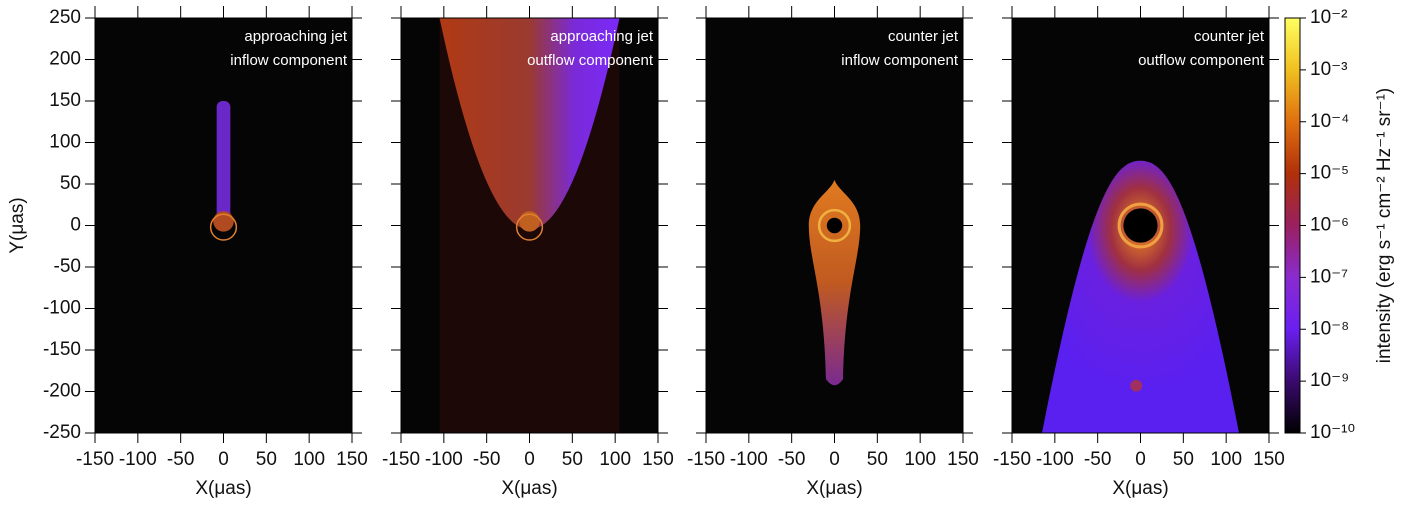  What do you see at coordinates (1329, 121) in the screenshot?
I see `colorbar-tick-label: 10⁻⁴` at bounding box center [1329, 121].